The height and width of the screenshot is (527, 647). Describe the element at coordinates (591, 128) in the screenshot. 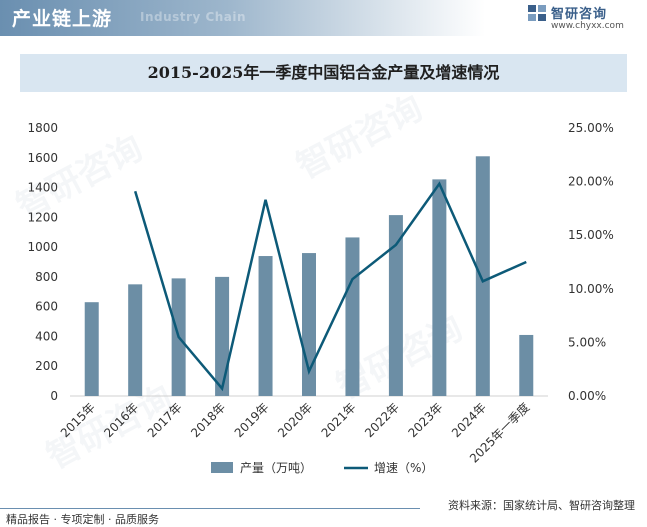

I see `y-right-tick-label: 25.00%` at that location.